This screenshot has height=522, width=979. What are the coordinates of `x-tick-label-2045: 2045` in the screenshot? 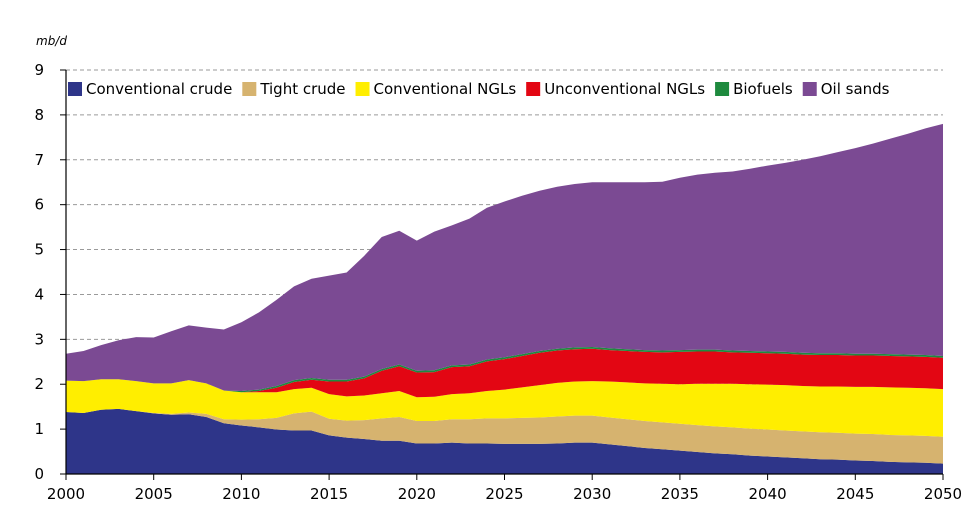 It's located at (855, 494).